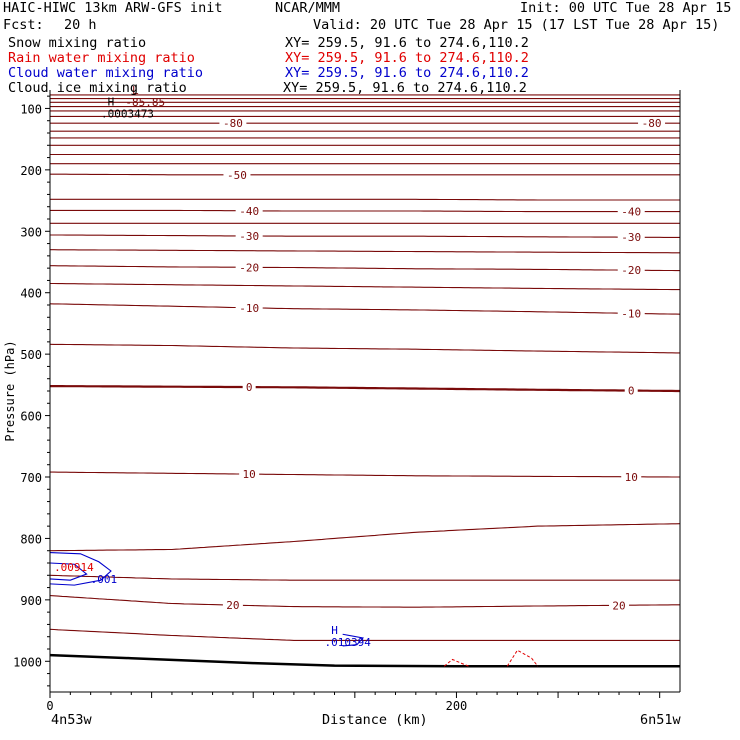  Describe the element at coordinates (365, 660) in the screenshot. I see `surface-pressure-line` at that location.